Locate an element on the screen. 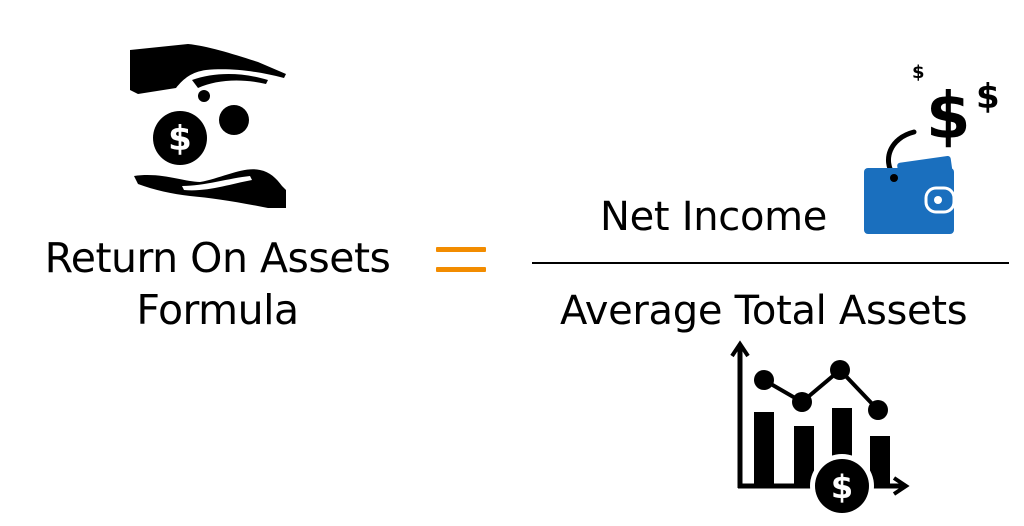 The image size is (1024, 526). small-coin is located at coordinates (204, 96).